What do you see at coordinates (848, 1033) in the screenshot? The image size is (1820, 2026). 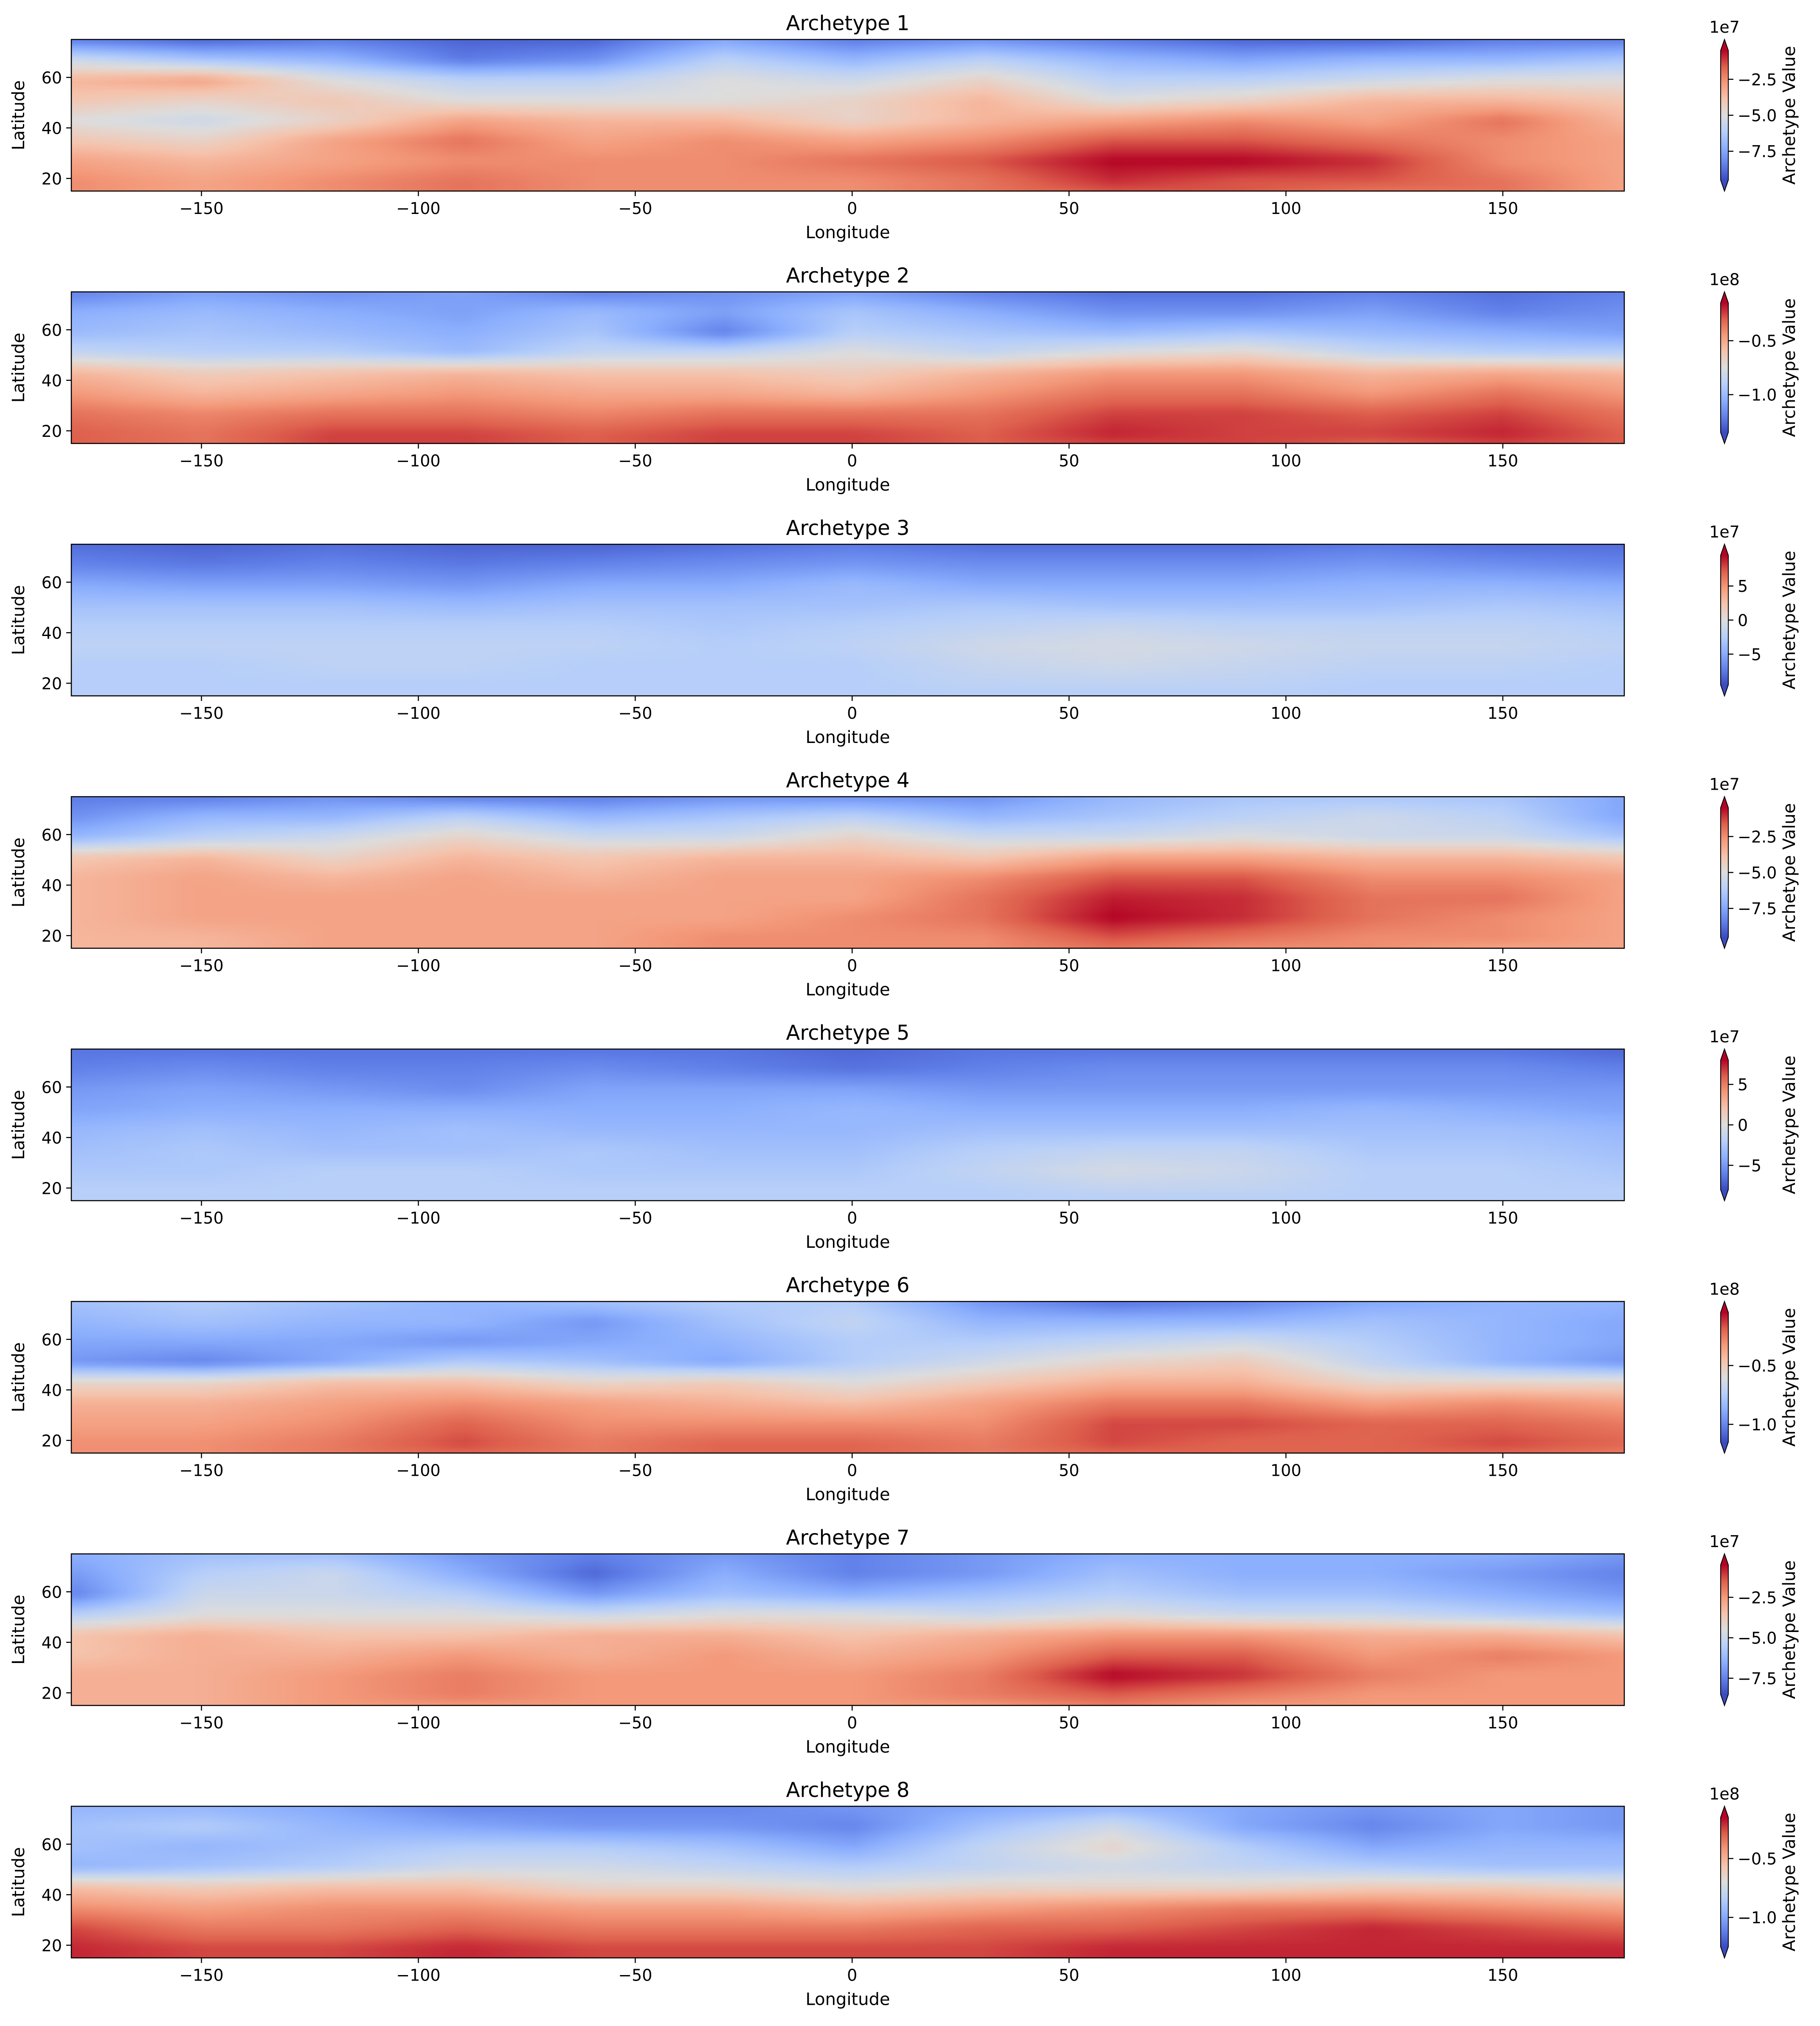 I see `panel-title: Archetype 5` at bounding box center [848, 1033].